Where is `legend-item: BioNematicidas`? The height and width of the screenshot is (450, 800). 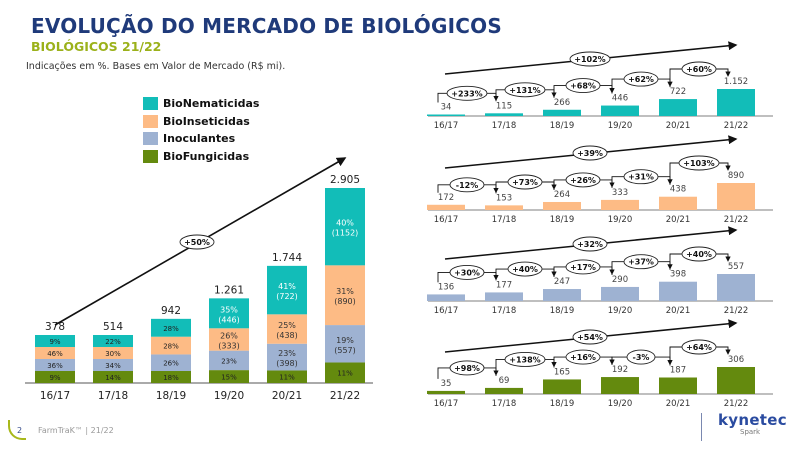
legend-item: BioNematicidas is located at coordinates (201, 104).